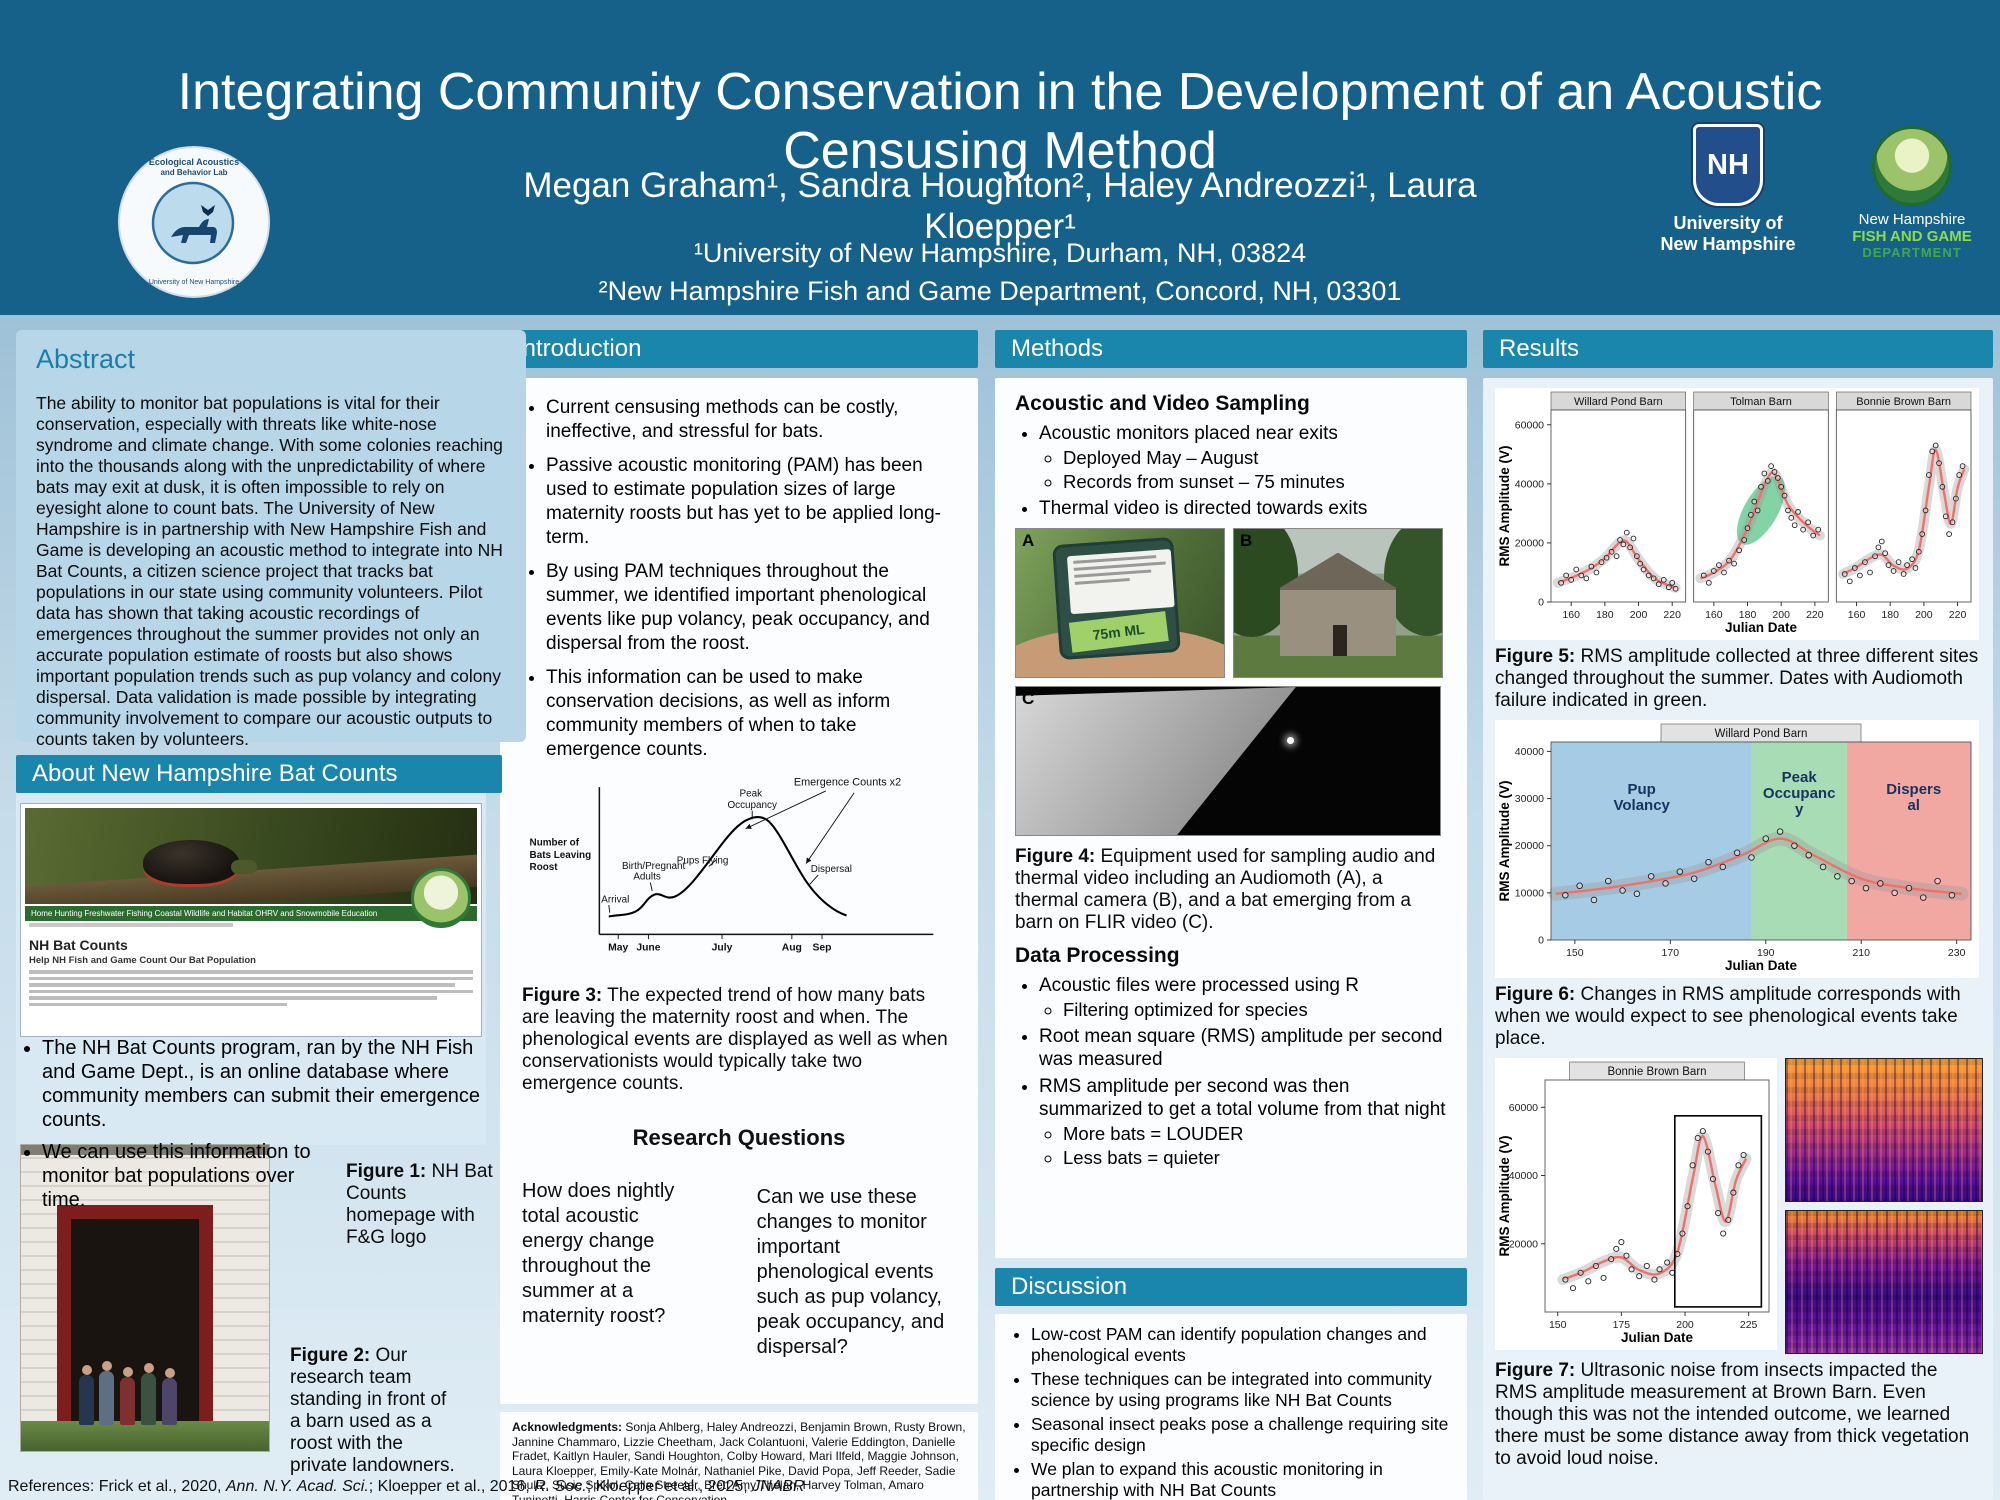  What do you see at coordinates (1671, 953) in the screenshot?
I see `svg-text: 170` at bounding box center [1671, 953].